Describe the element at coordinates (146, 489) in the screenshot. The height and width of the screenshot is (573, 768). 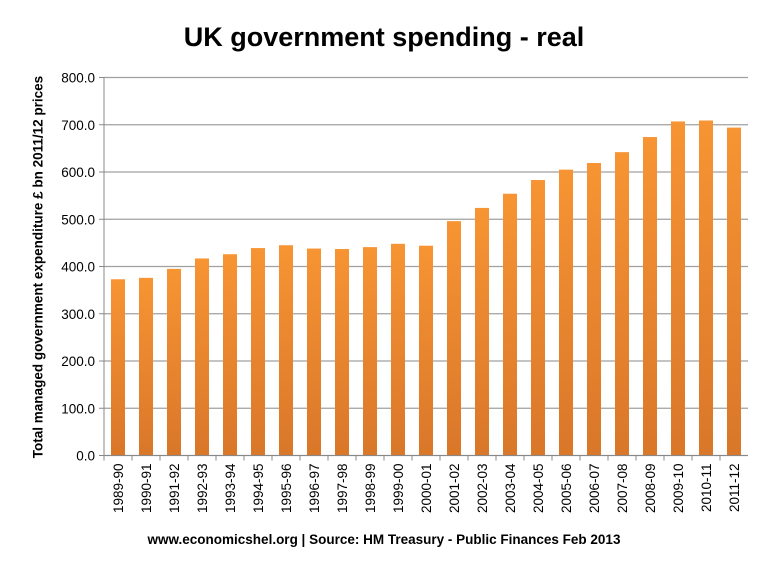
I see `x-tick-label: 1990-91` at that location.